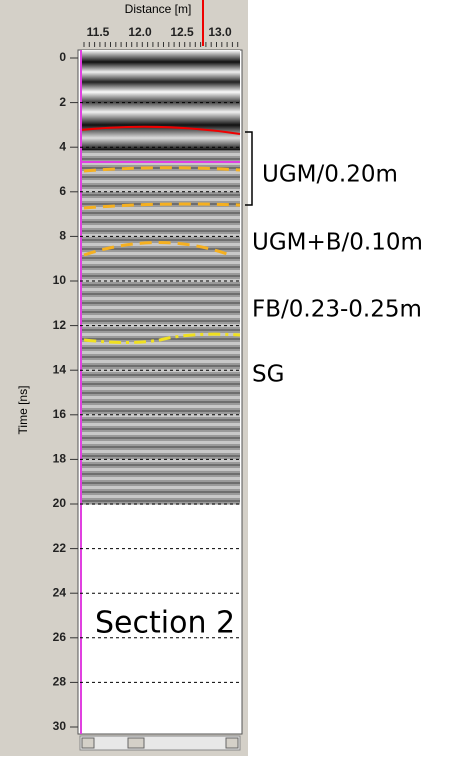 The image size is (454, 761). What do you see at coordinates (60, 726) in the screenshot?
I see `y-tick-label: 30` at bounding box center [60, 726].